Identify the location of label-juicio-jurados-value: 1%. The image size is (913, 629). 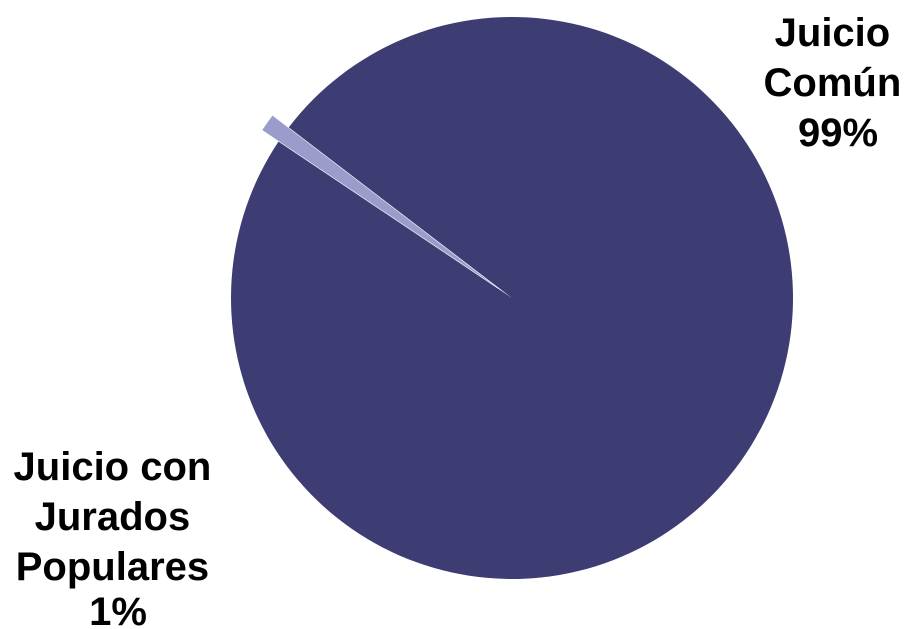
(118, 609).